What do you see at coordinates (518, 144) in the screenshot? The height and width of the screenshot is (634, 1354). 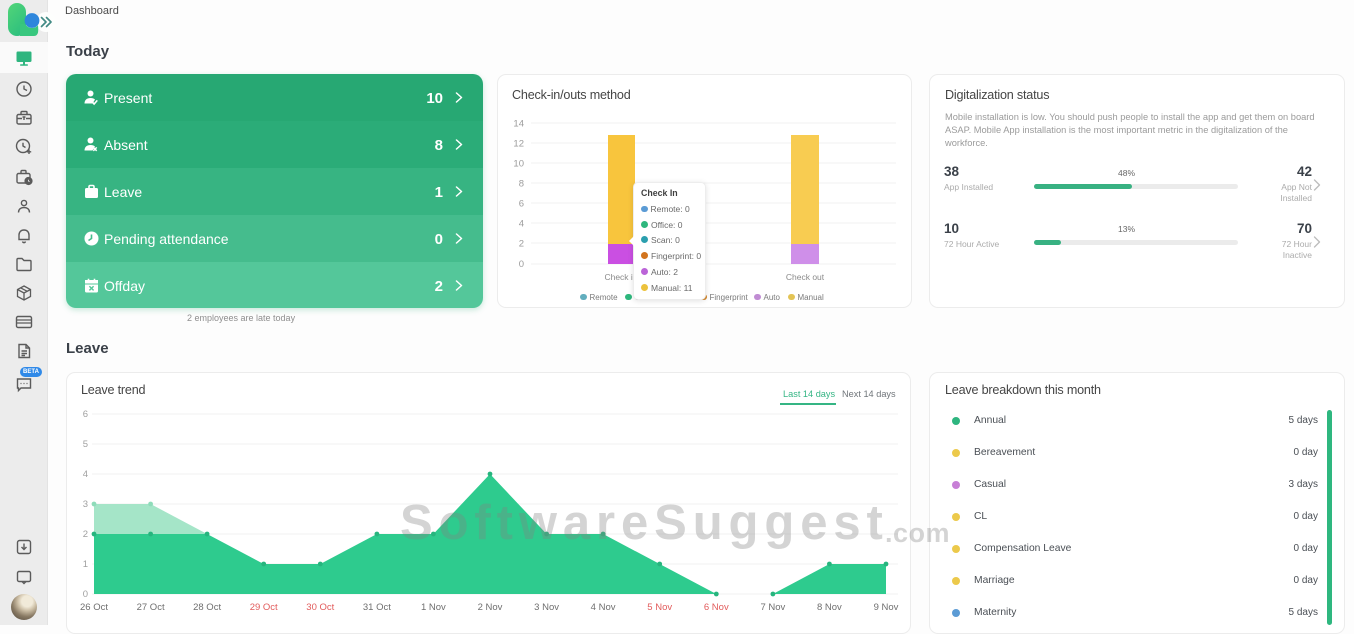 I see `svg-text: 12` at bounding box center [518, 144].